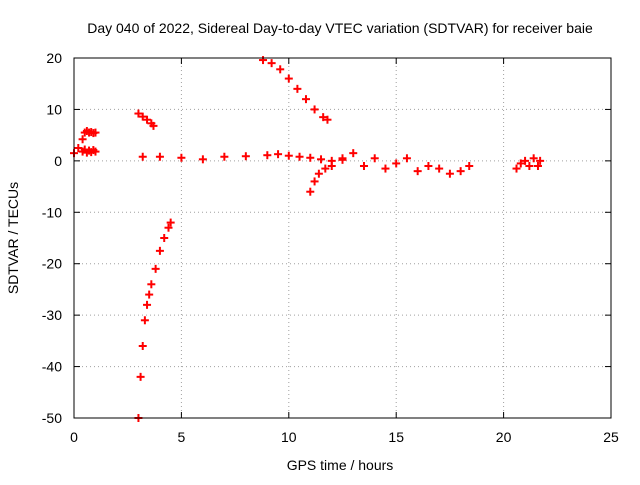 This screenshot has height=485, width=640. Describe the element at coordinates (58, 161) in the screenshot. I see `y-tick-label: 0` at that location.